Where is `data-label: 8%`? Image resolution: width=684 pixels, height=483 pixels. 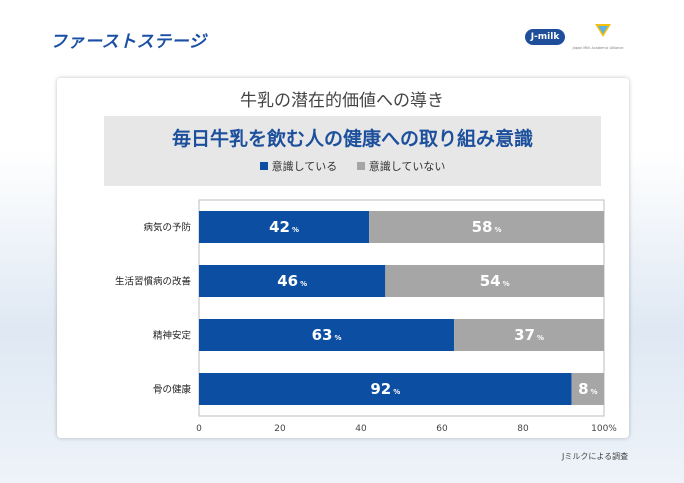 data-label: 8% is located at coordinates (587, 389).